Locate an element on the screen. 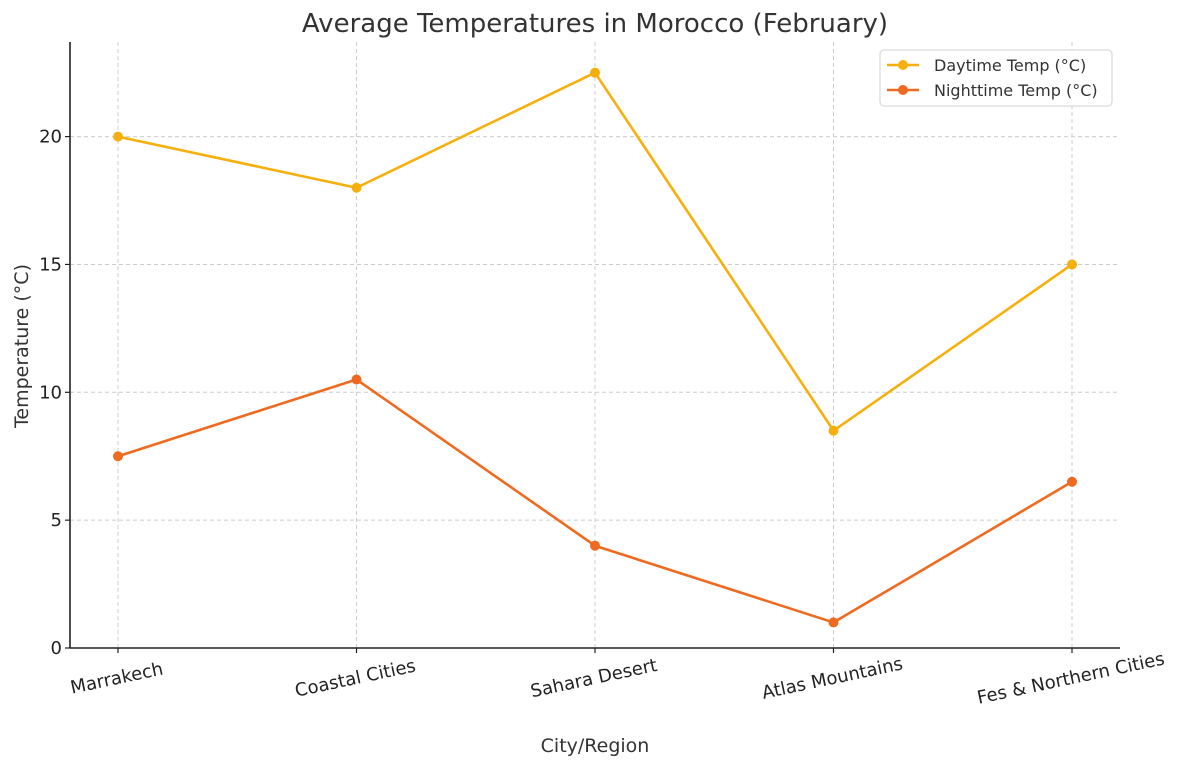 Image resolution: width=1190 pixels, height=773 pixels. y-tick-label: 15 is located at coordinates (50, 264).